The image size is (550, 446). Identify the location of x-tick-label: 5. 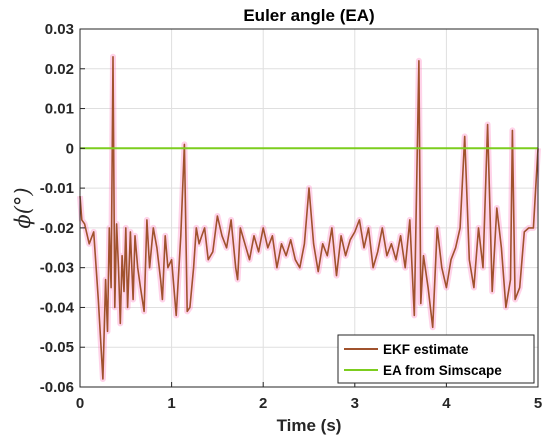
(538, 403).